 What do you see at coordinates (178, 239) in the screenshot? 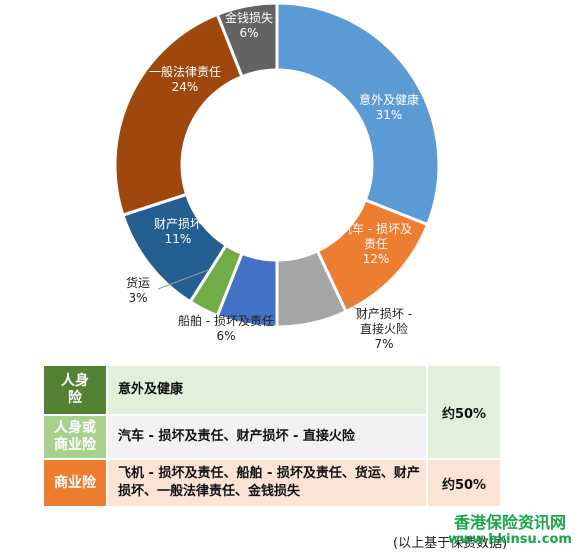
I see `slice-value-label: 11%` at bounding box center [178, 239].